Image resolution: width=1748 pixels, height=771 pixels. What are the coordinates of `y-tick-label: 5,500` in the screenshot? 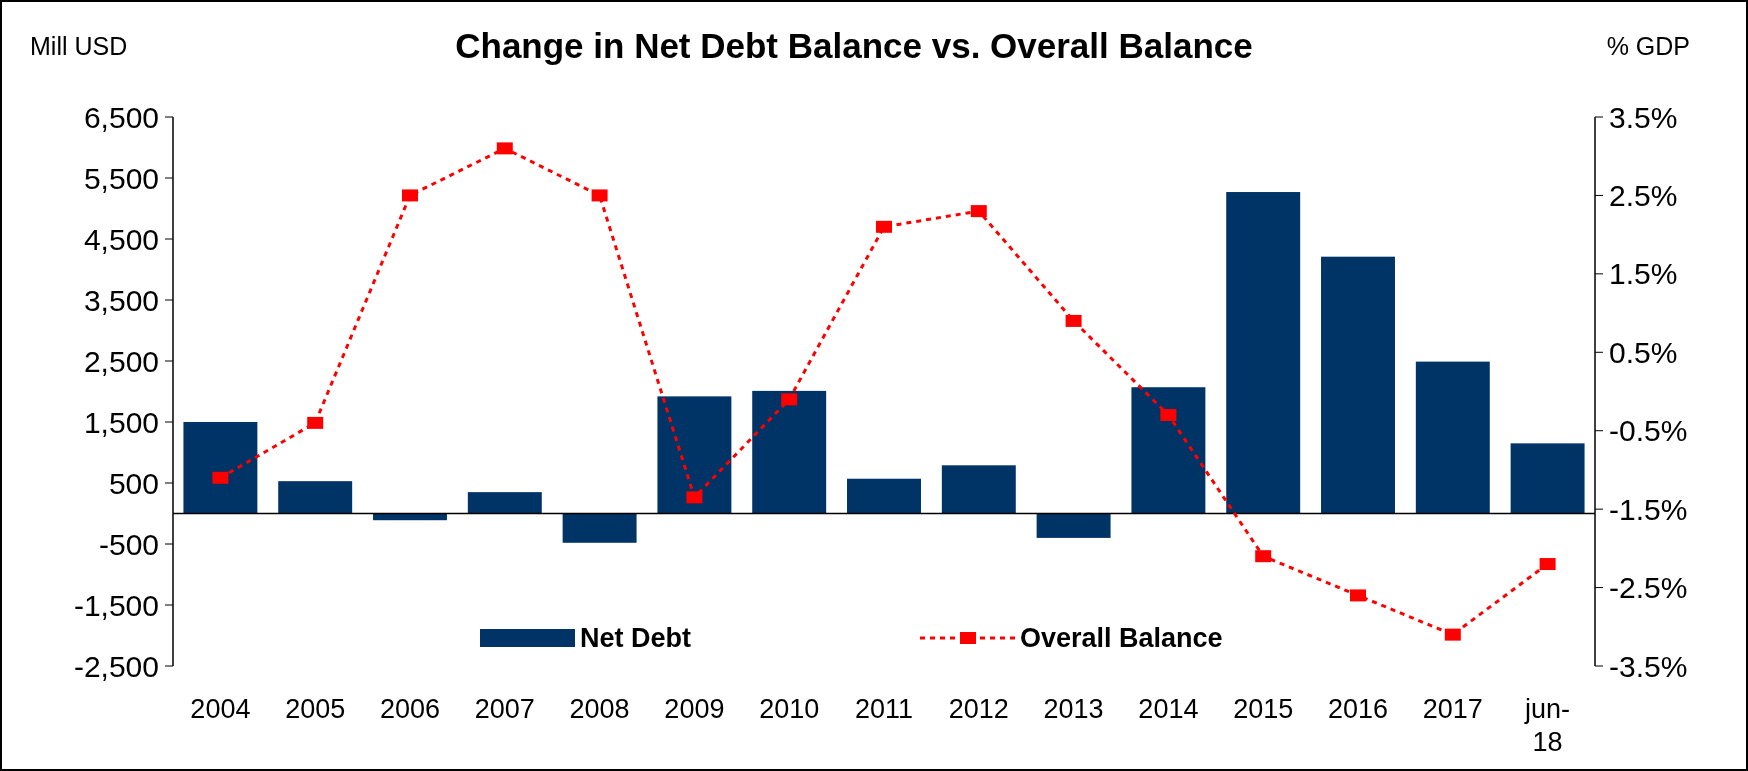 It's located at (121, 178).